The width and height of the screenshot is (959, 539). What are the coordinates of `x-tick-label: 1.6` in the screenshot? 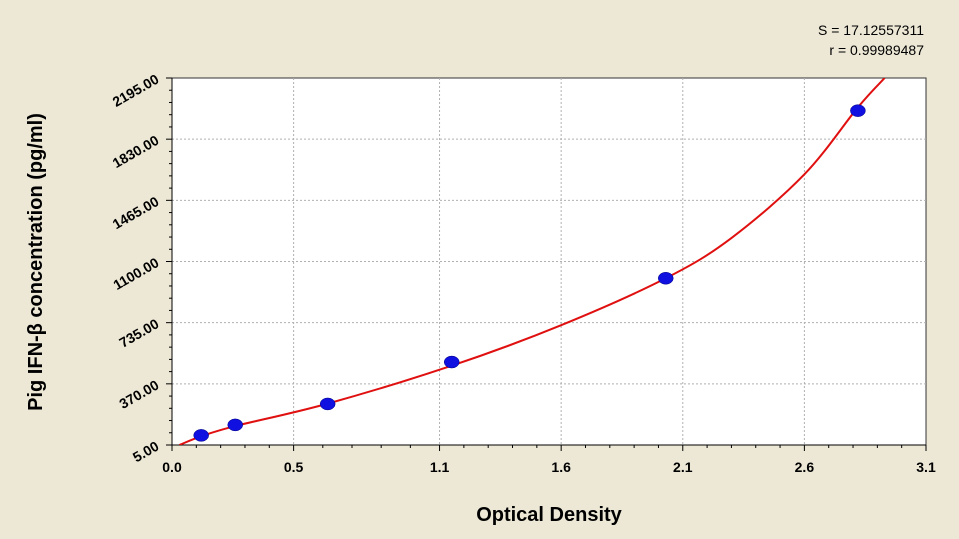 It's located at (561, 467).